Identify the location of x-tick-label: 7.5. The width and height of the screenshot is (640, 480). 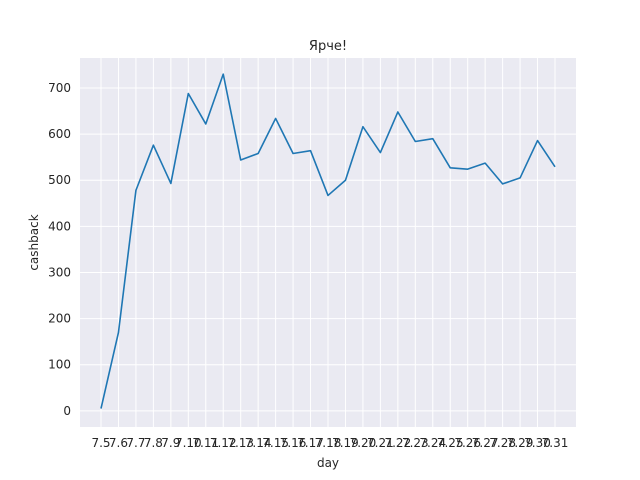
(100, 443).